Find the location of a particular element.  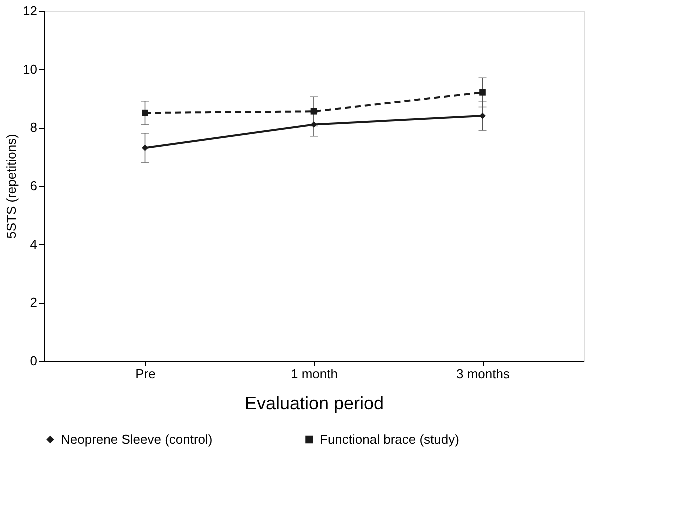

x-tick-label: 1 month is located at coordinates (314, 374).